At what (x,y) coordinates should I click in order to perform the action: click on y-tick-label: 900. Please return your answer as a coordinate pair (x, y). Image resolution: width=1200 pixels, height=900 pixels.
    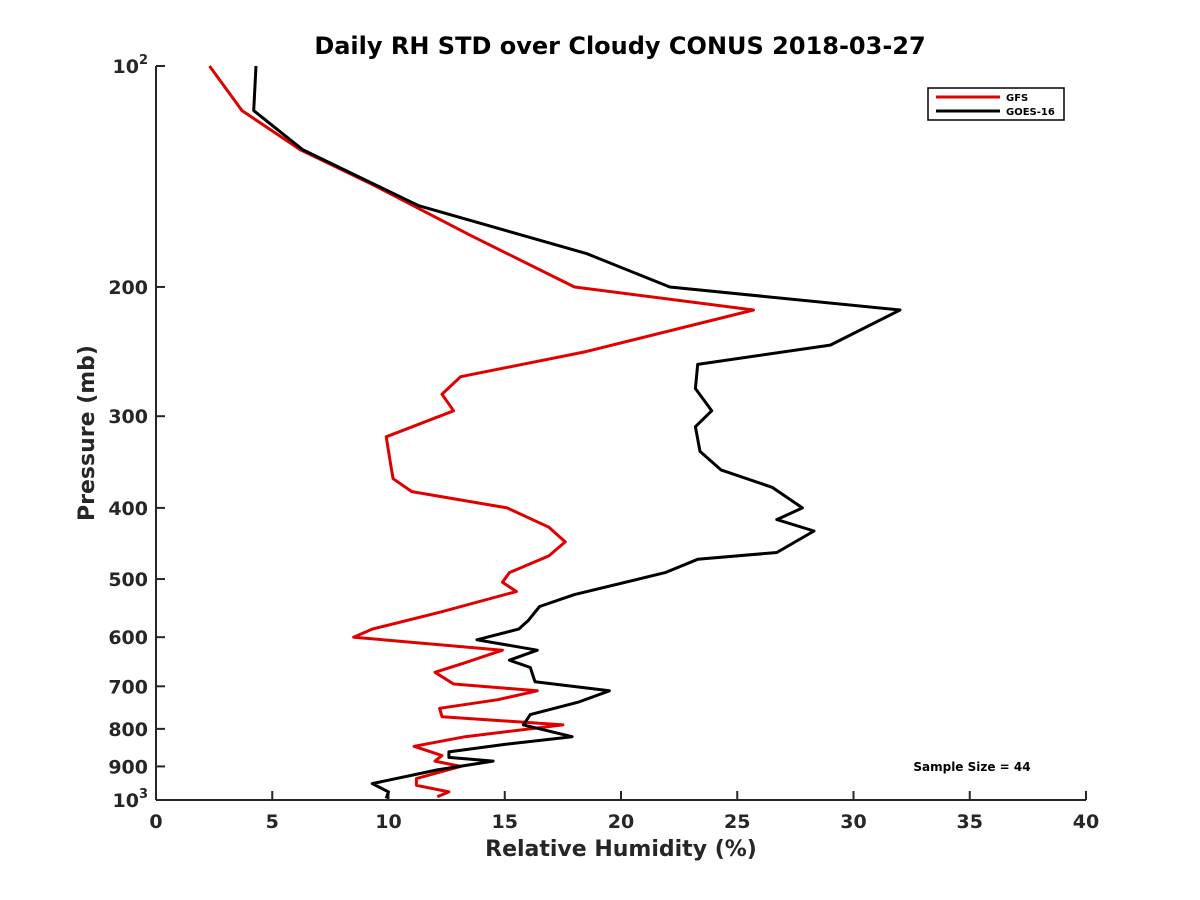
    Looking at the image, I should click on (128, 767).